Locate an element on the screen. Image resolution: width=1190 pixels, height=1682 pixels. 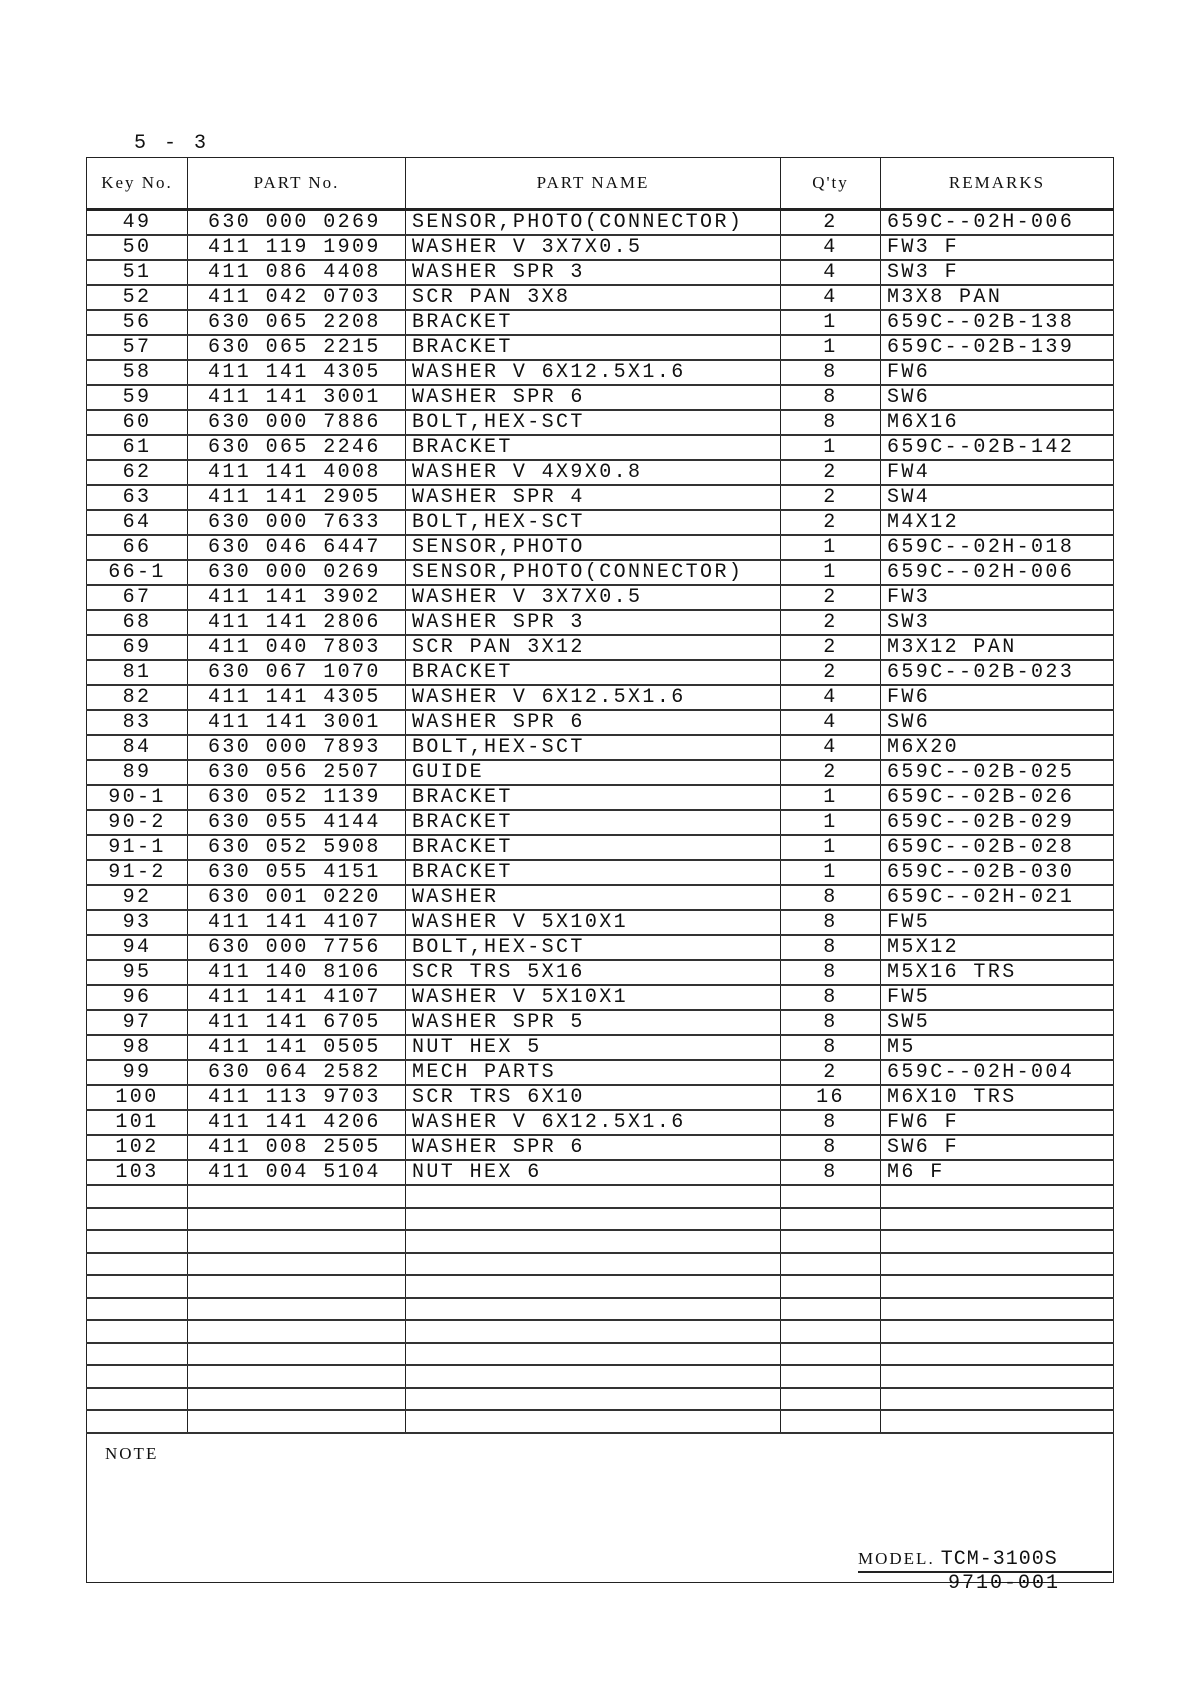
table-row: 102 411 008 2505 WASHER SPR 6 8 SW6 F is located at coordinates (600, 1147).